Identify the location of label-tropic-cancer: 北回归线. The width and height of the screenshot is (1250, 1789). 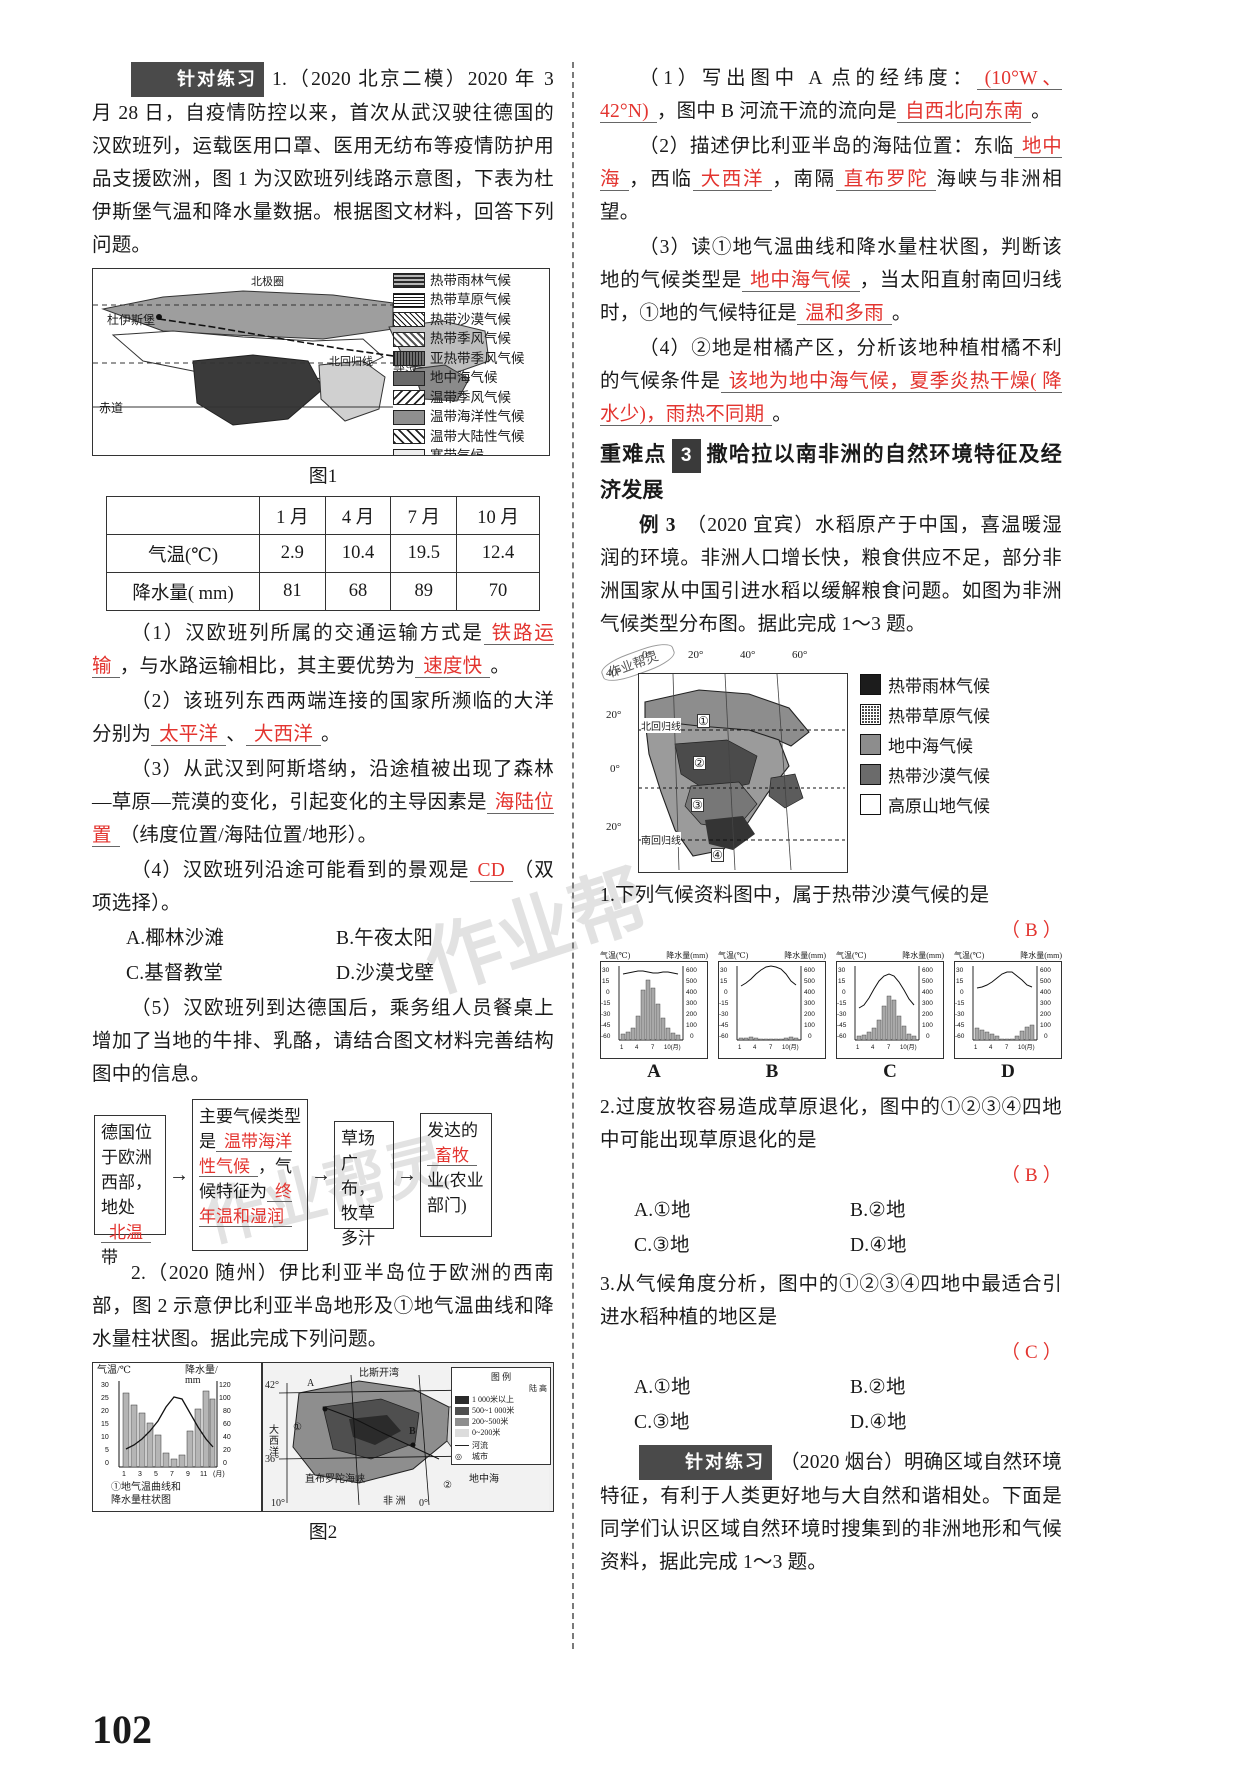
(661, 725).